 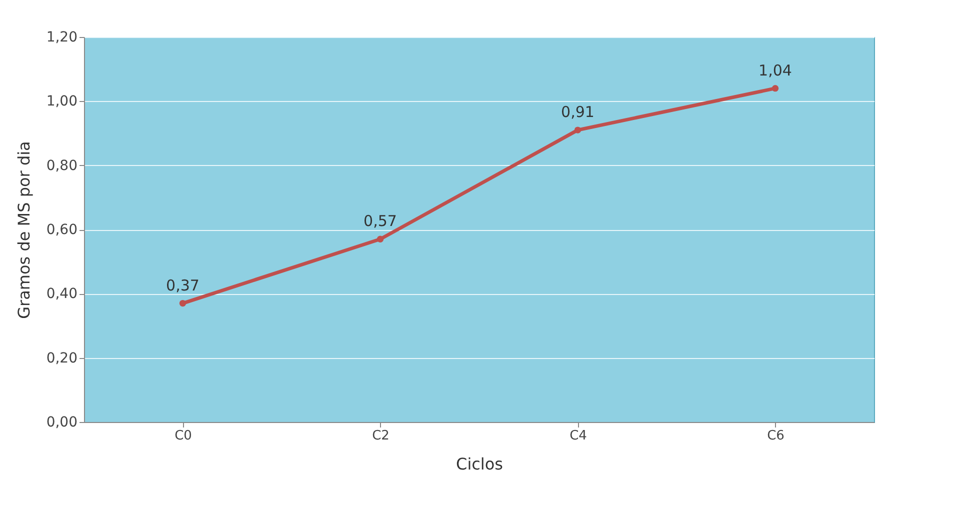 What do you see at coordinates (479, 464) in the screenshot?
I see `x-axis-title: Ciclos` at bounding box center [479, 464].